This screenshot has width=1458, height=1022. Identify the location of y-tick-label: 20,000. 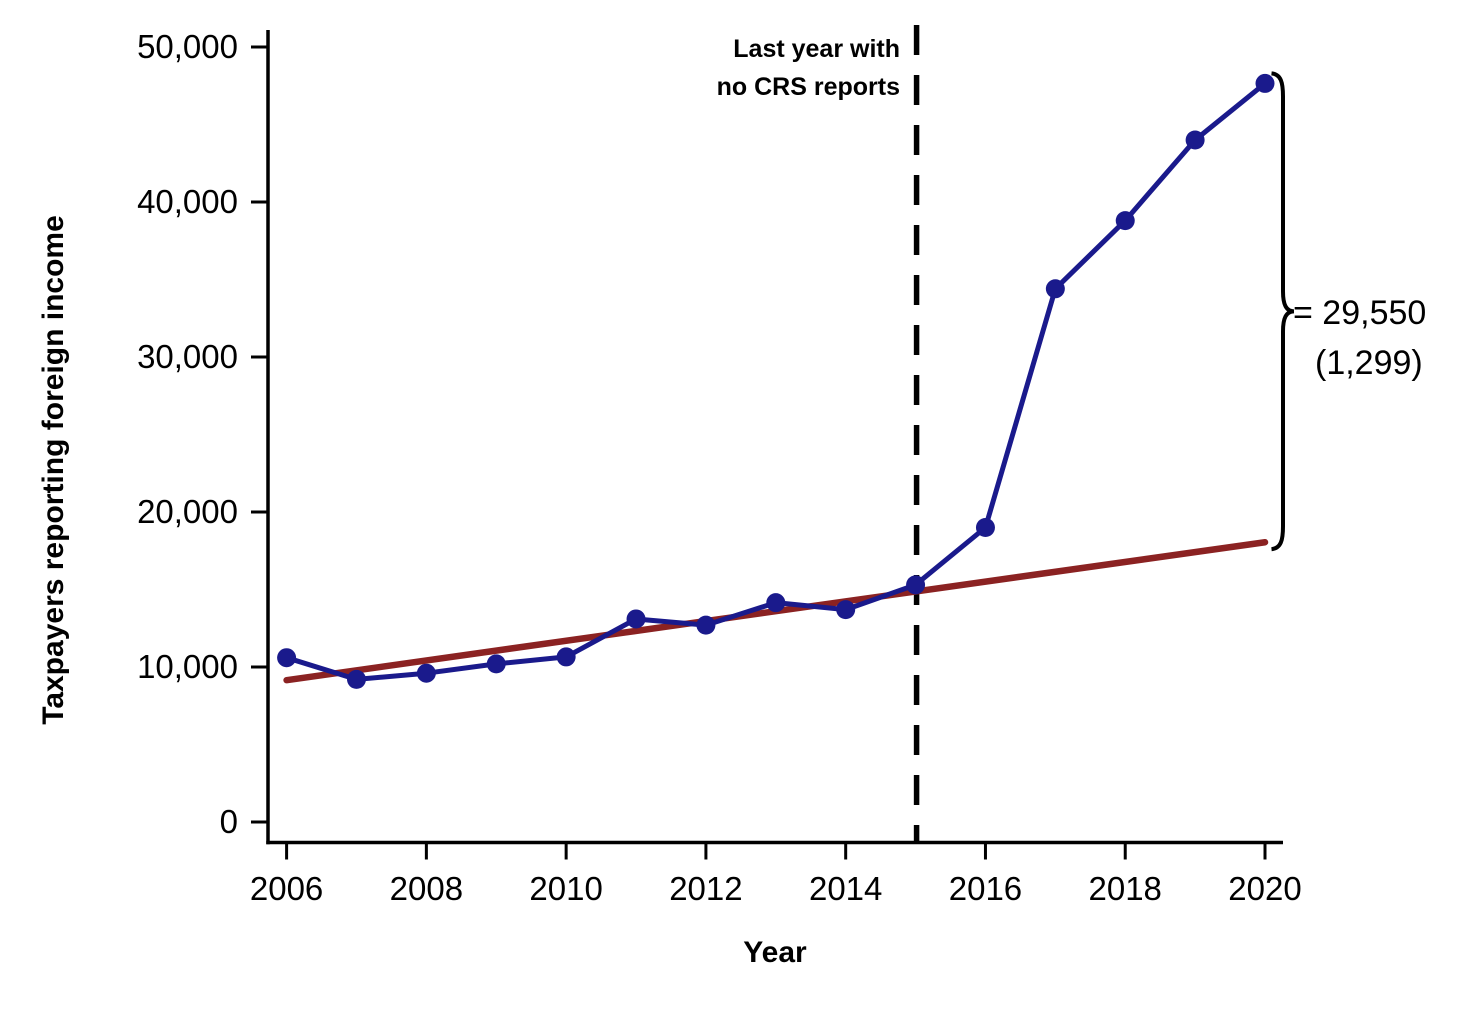
(187, 511).